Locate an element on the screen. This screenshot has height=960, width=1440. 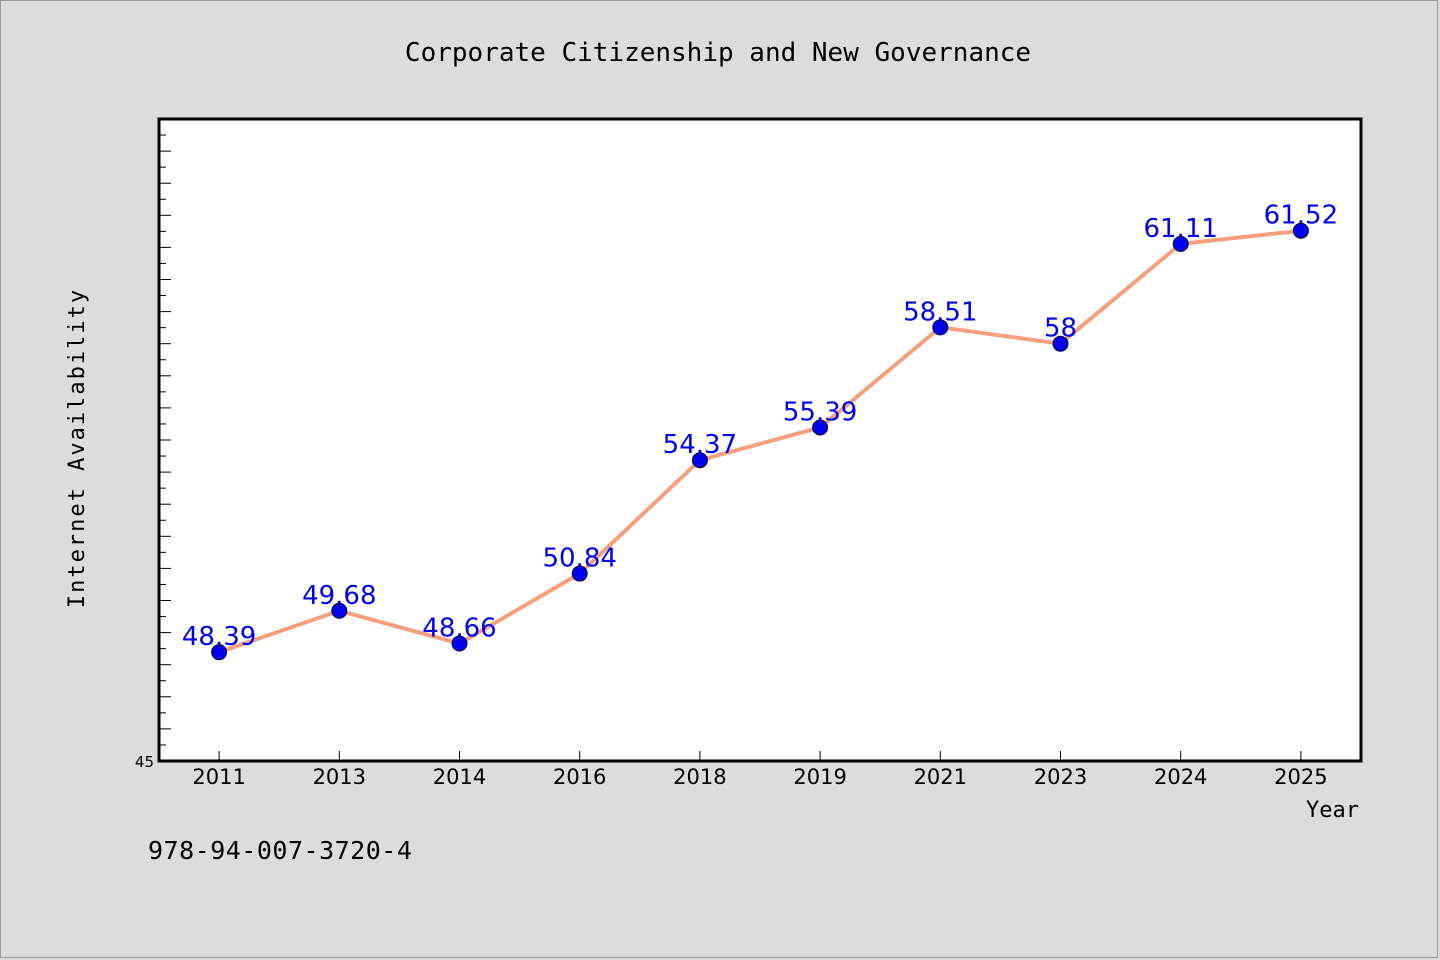
y-axis-label: Internet Availability is located at coordinates (77, 448).